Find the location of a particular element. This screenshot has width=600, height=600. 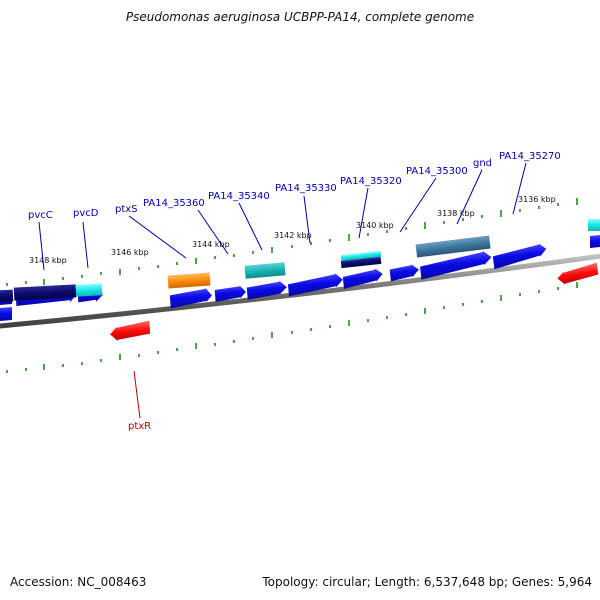

scale-label: 3140 kbp is located at coordinates (375, 225).